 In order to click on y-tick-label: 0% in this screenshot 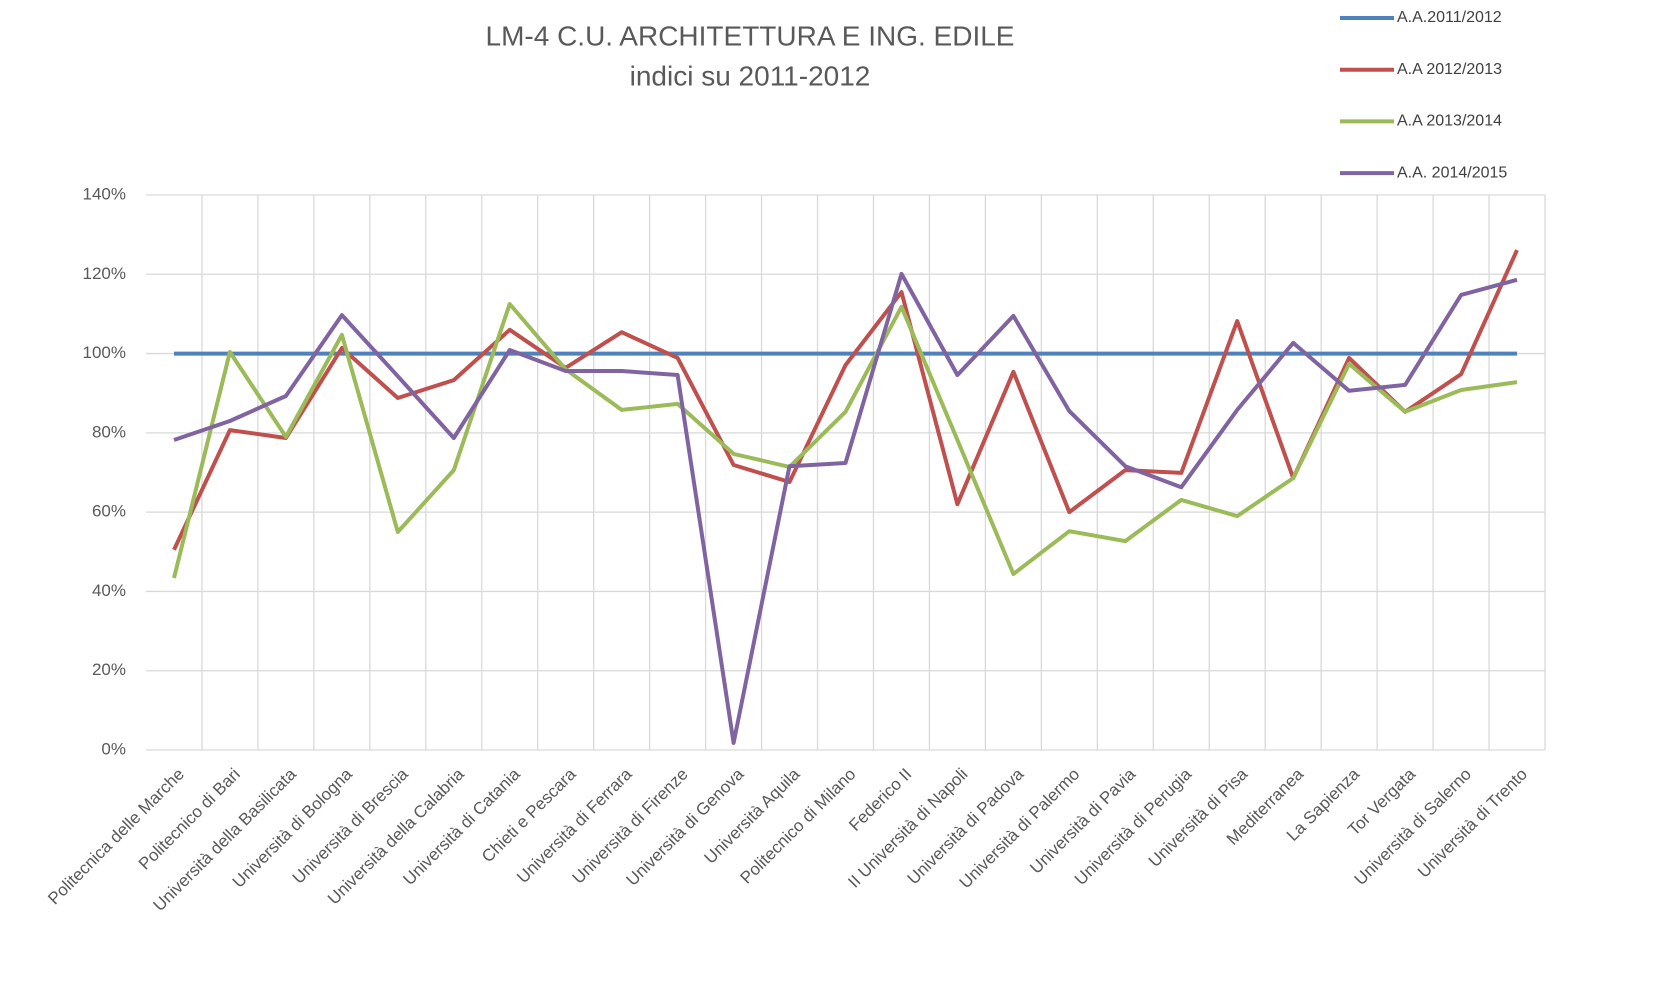, I will do `click(113, 748)`.